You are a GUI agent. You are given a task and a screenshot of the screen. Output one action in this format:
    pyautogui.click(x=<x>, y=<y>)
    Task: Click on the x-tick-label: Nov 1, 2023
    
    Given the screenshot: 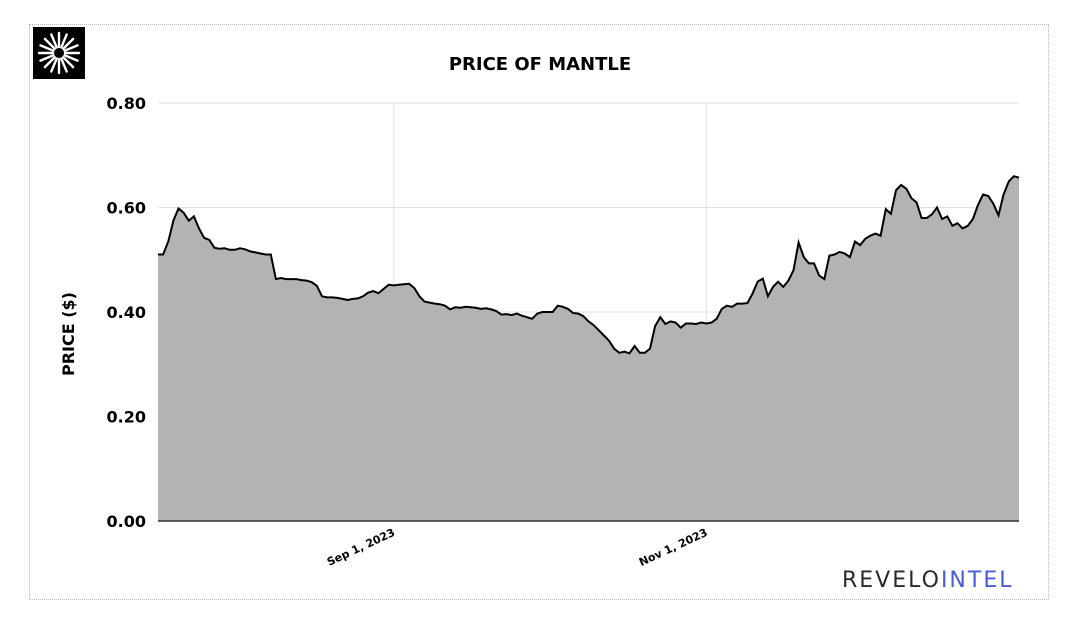 What is the action you would take?
    pyautogui.click(x=673, y=547)
    